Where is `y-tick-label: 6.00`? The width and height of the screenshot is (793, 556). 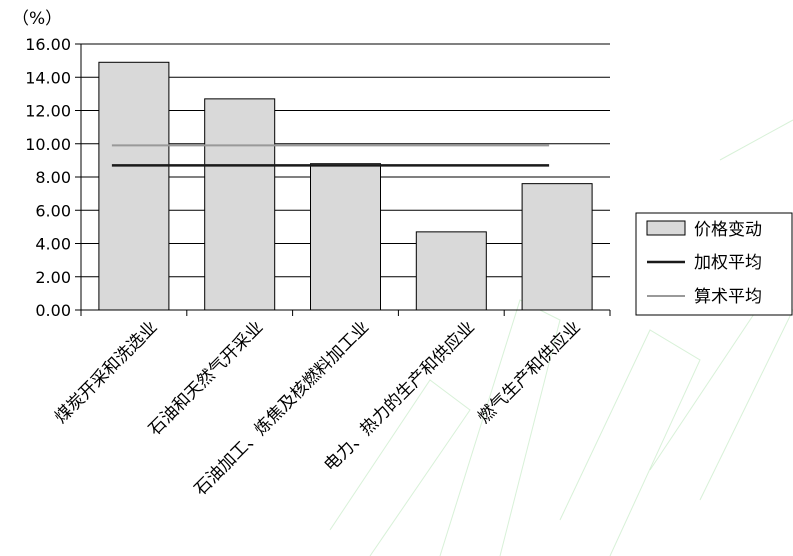
y-tick-label: 6.00 is located at coordinates (53, 210).